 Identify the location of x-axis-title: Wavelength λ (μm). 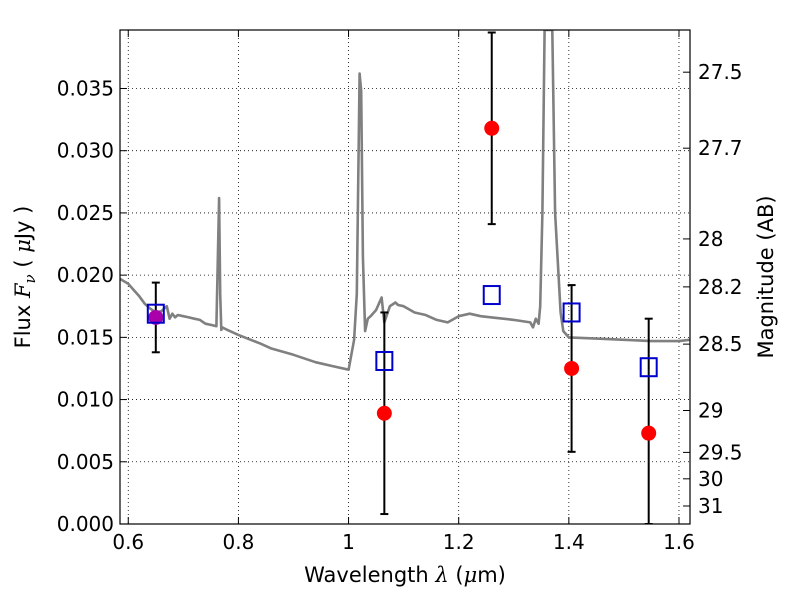
(405, 575).